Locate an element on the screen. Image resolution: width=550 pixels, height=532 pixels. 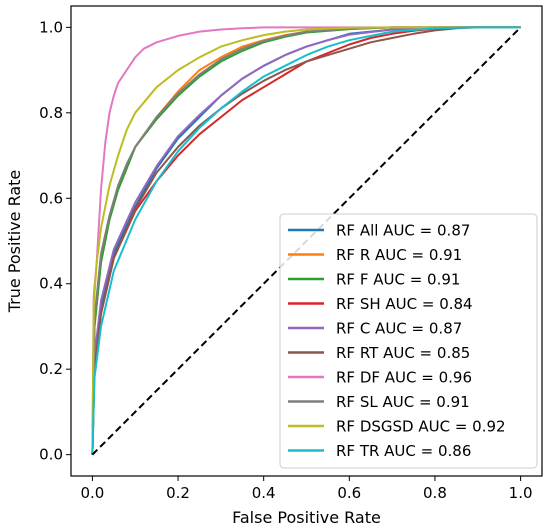
y-axis-label: True Positive Rate is located at coordinates (14, 242).